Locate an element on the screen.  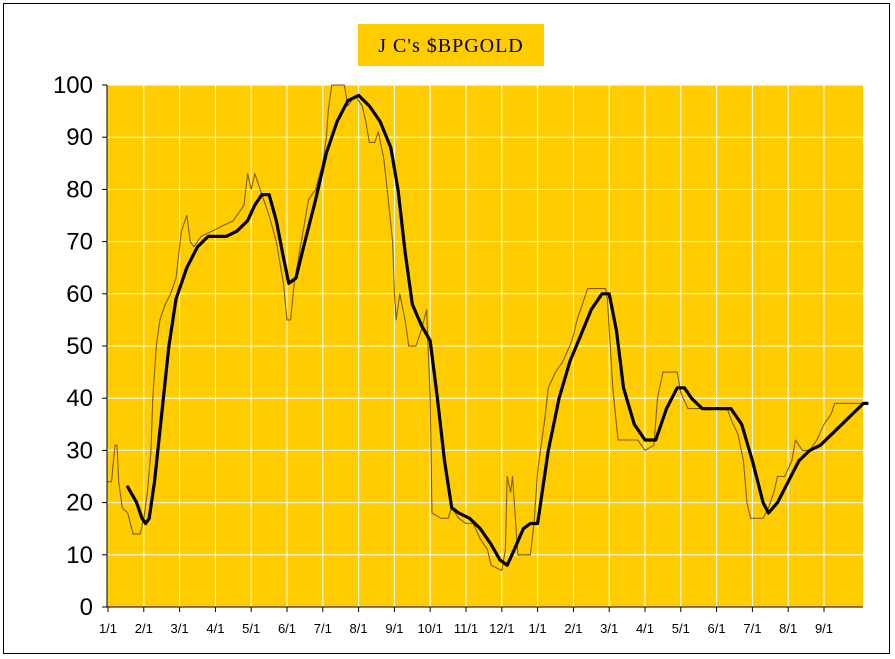
x-tick-label: 10/1 is located at coordinates (430, 628).